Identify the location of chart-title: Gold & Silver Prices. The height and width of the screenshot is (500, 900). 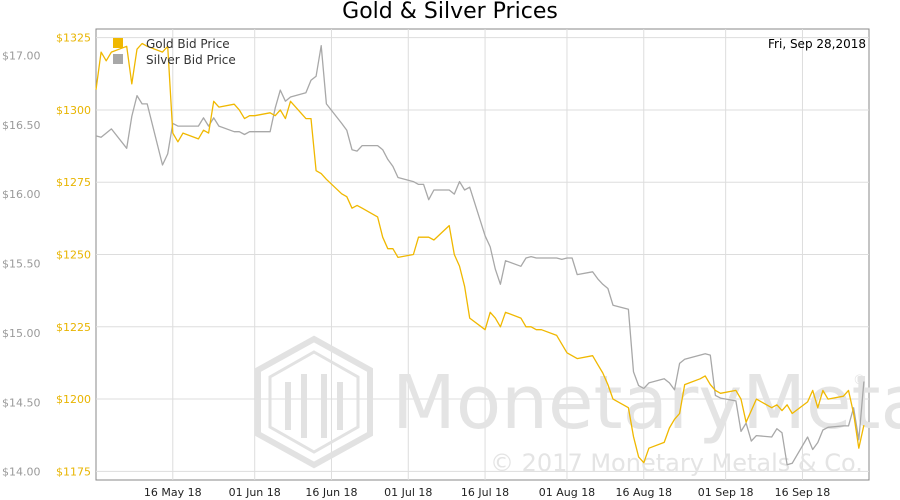
(450, 12).